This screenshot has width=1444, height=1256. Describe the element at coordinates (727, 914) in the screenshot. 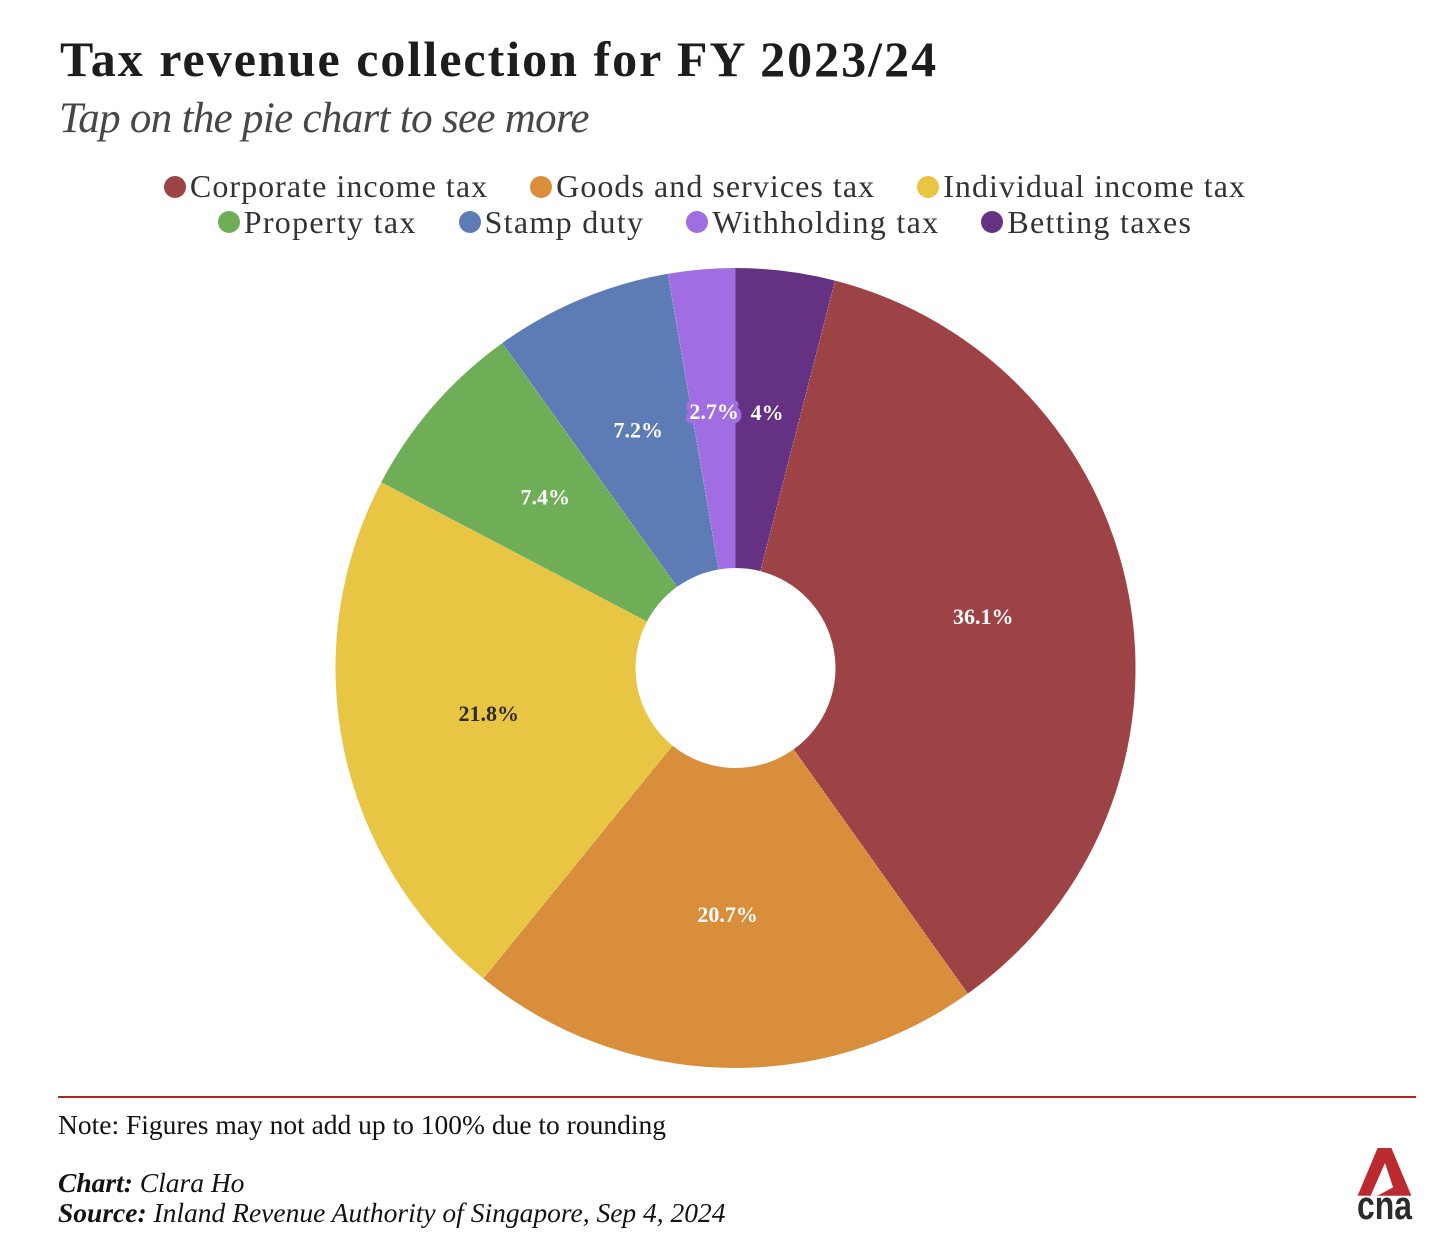

I see `svg-text: 20.7%` at that location.